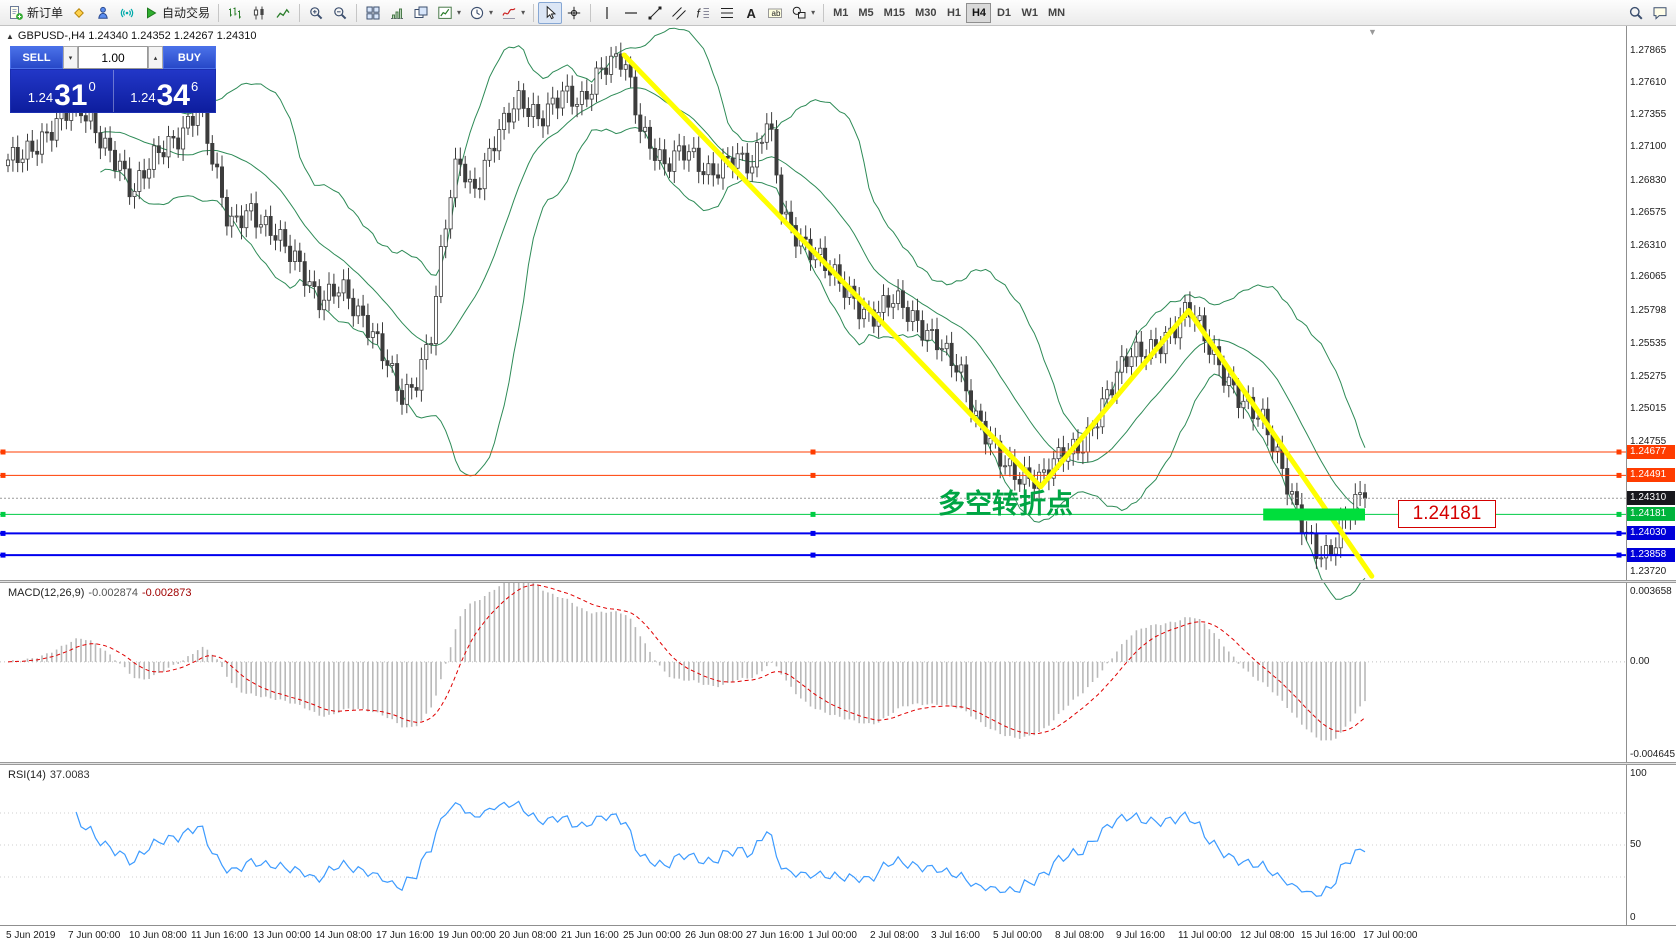 Image resolution: width=1676 pixels, height=949 pixels. Describe the element at coordinates (316, 13) in the screenshot. I see `zoom-in-button` at that location.